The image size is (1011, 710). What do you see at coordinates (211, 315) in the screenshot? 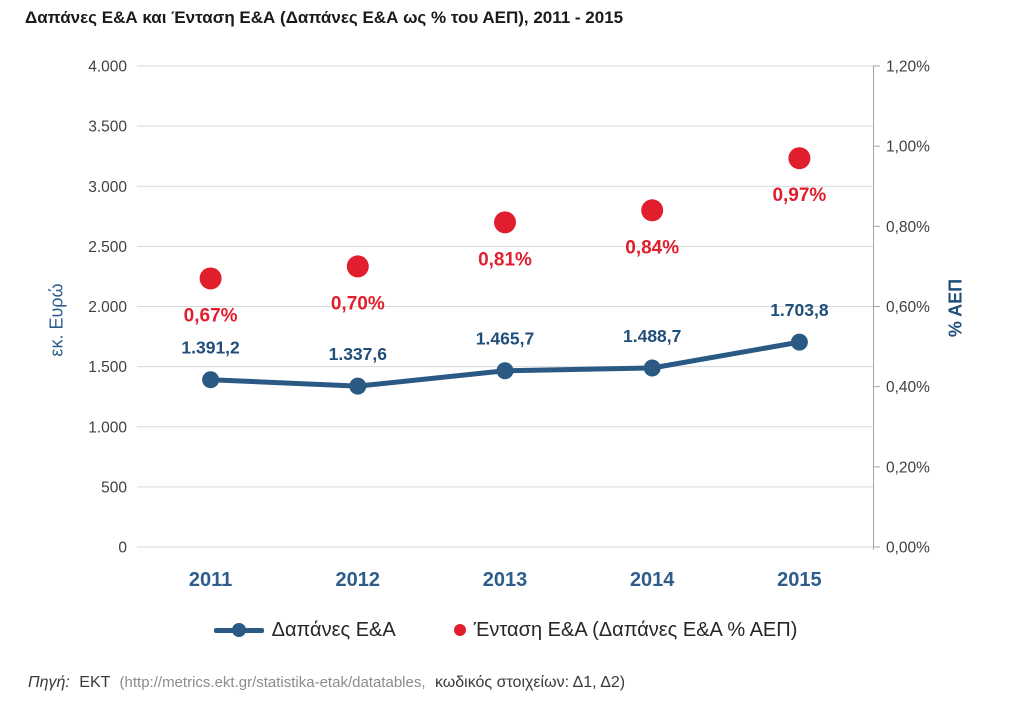
I see `intensity-point-label: 0,67%` at bounding box center [211, 315].